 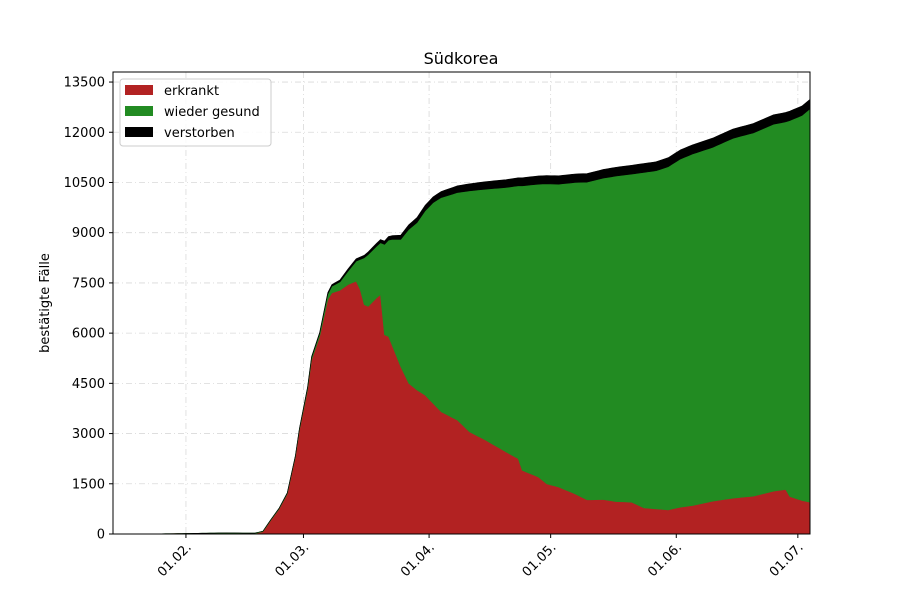 I want to click on y-tick-label: 12000, so click(x=84, y=133).